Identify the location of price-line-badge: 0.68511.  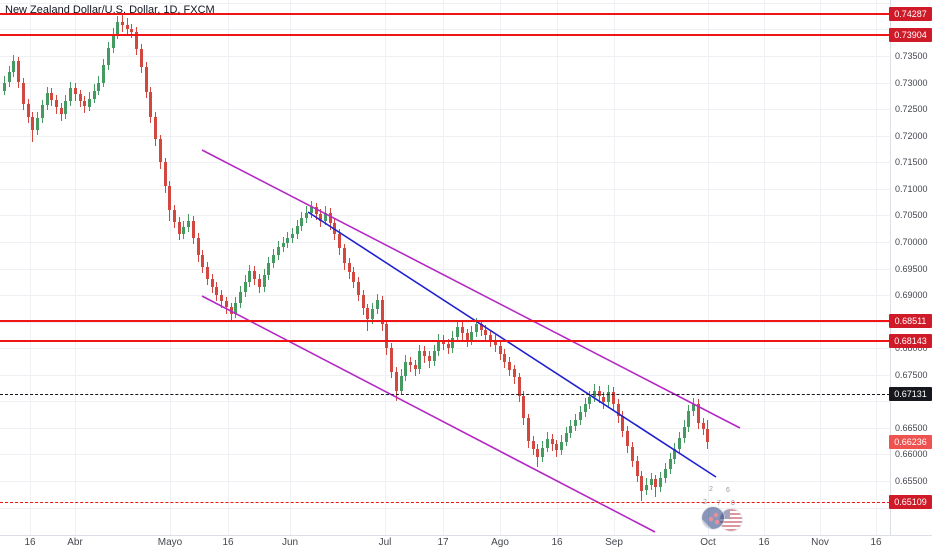
(910, 321).